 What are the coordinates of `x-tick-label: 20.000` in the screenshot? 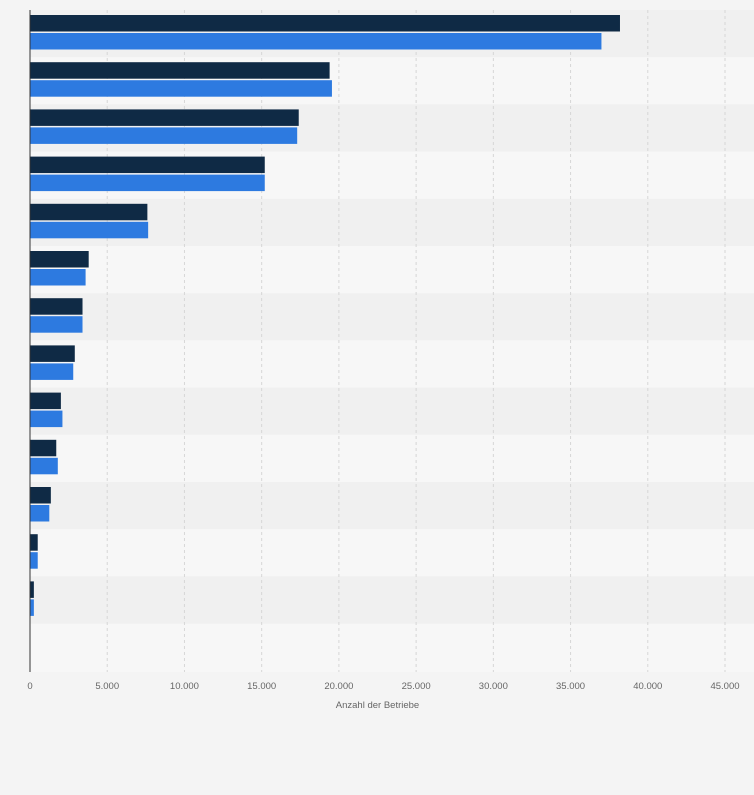 It's located at (338, 686).